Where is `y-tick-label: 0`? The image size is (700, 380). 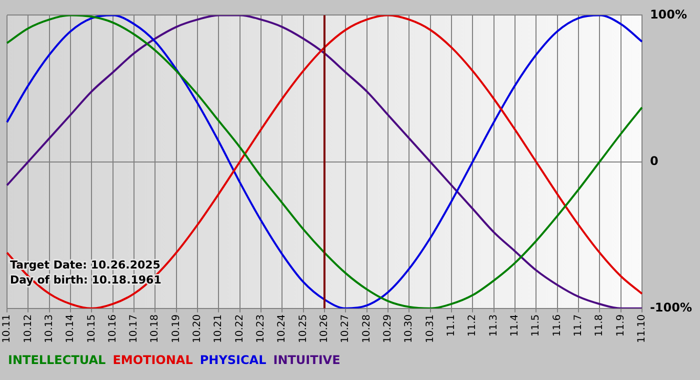
y-tick-label: 0 is located at coordinates (654, 161).